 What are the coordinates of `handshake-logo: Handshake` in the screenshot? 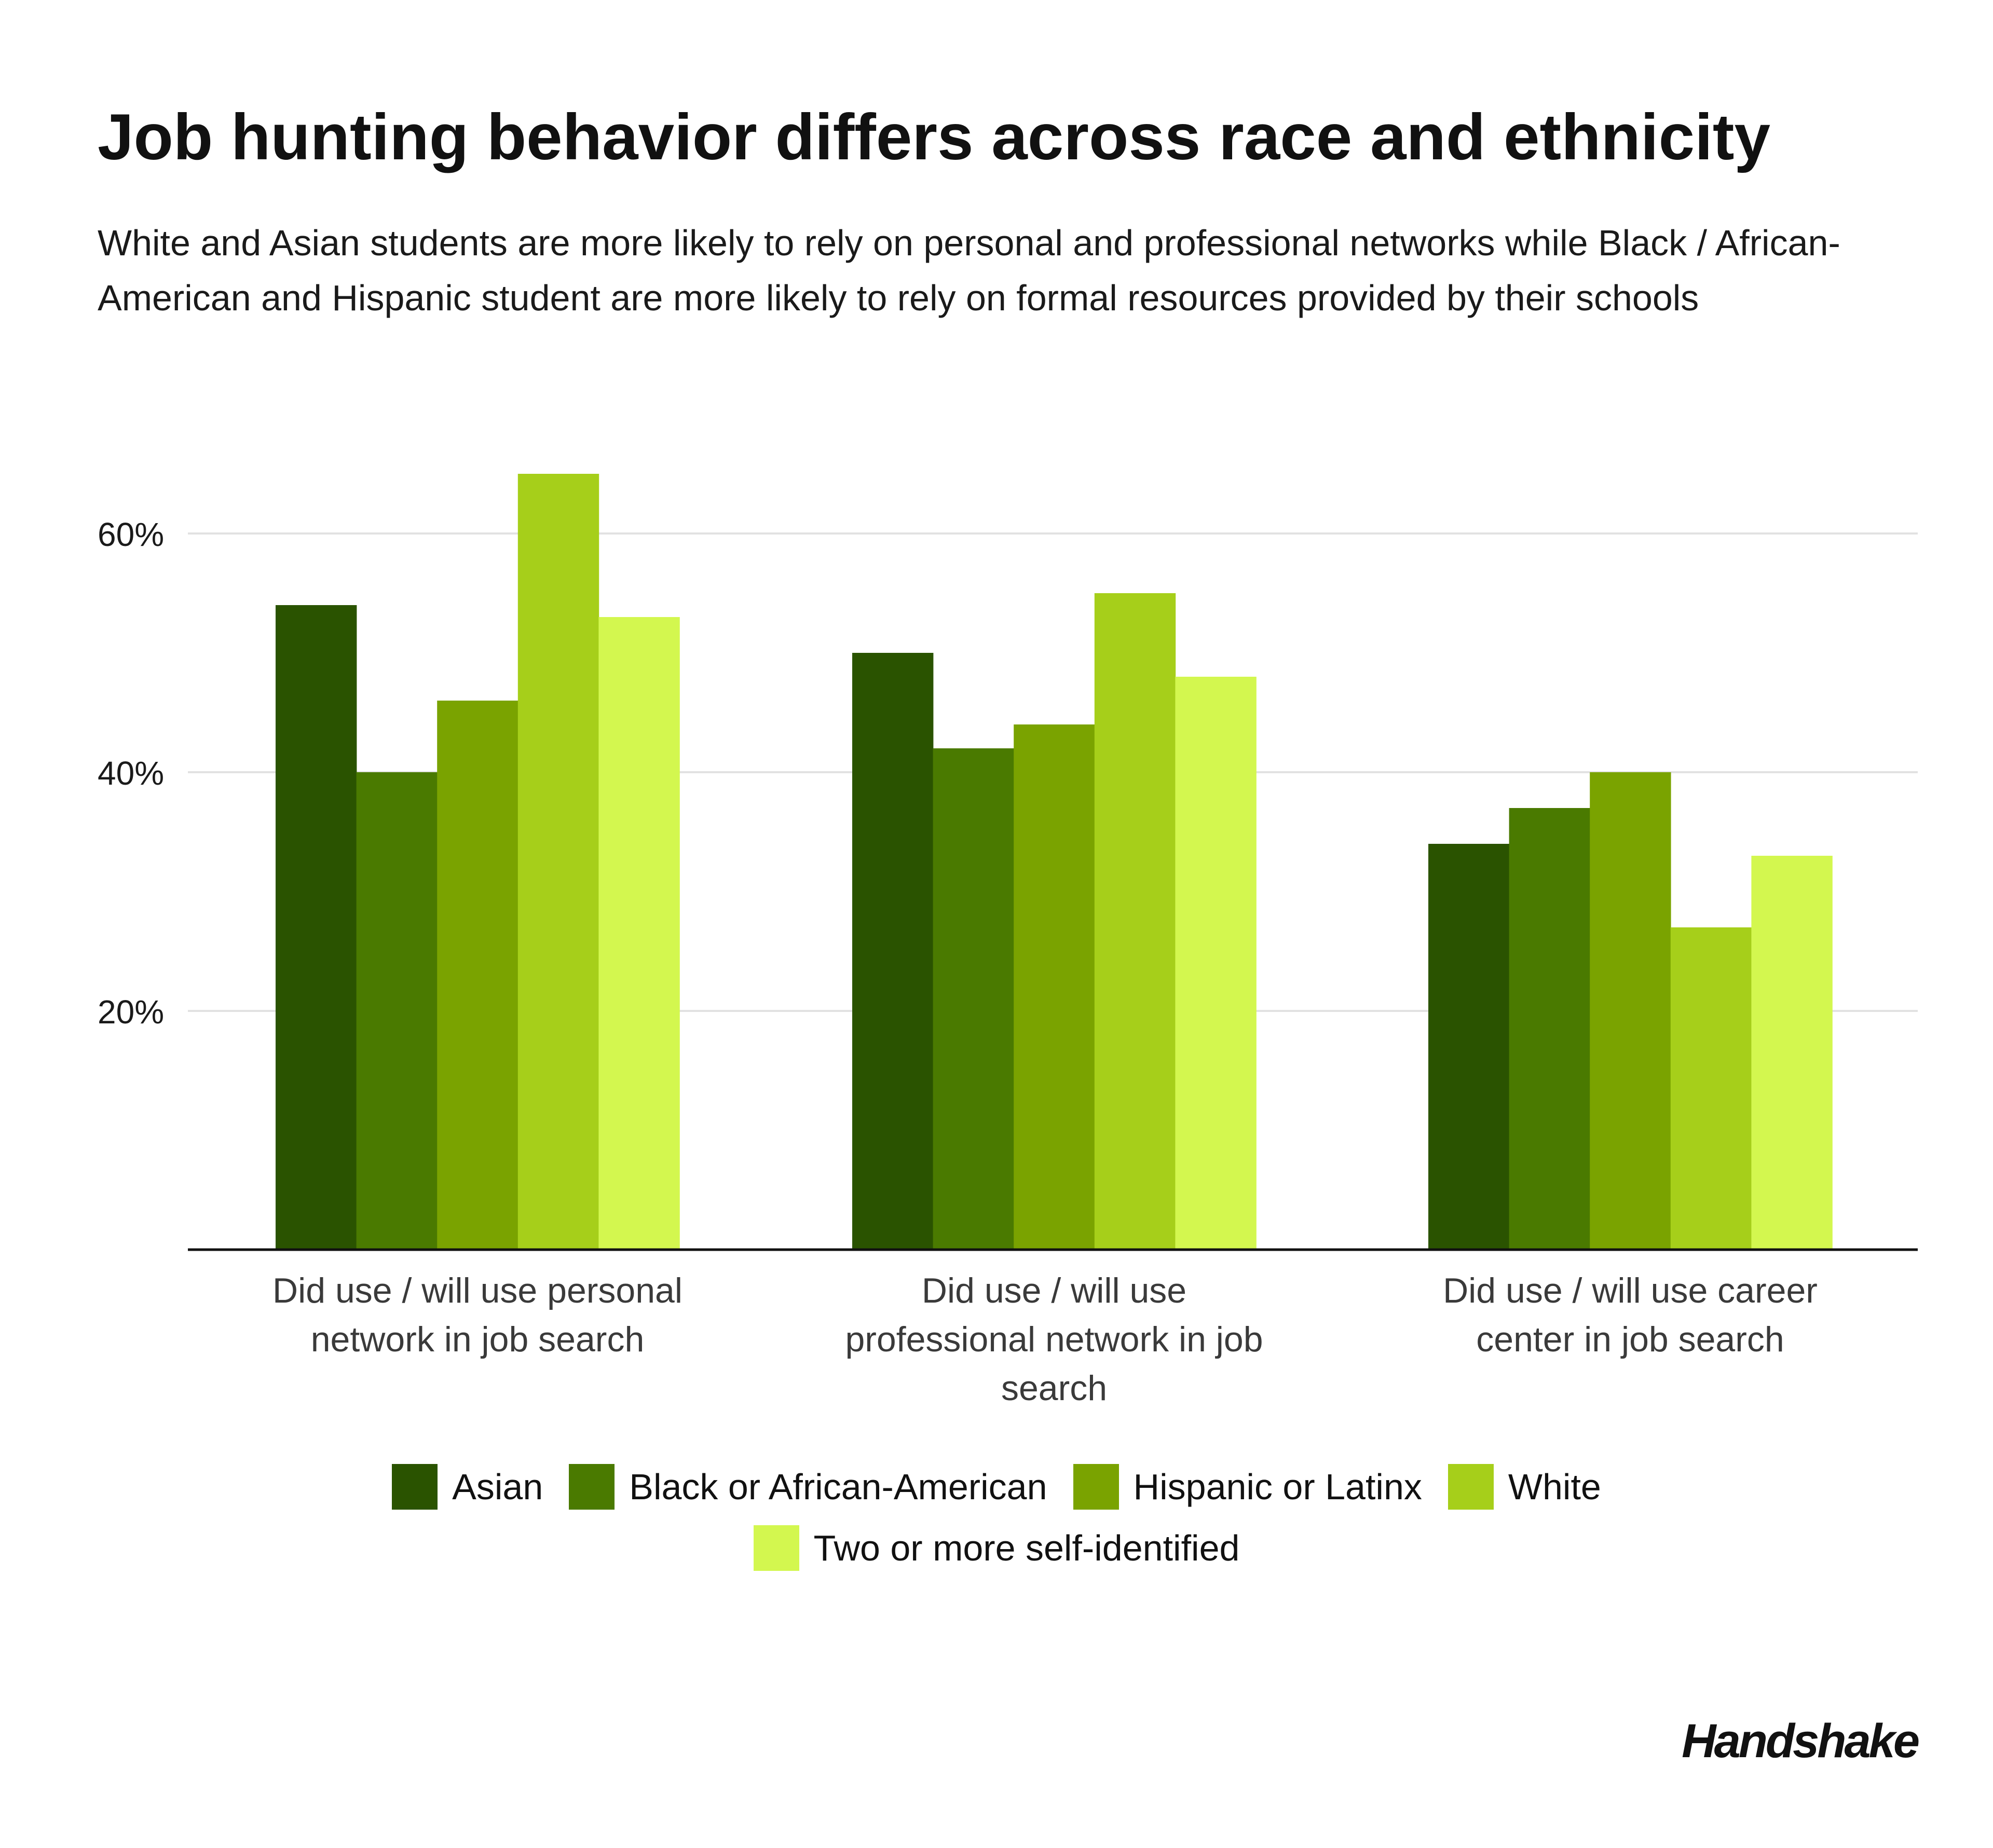 It's located at (1801, 1741).